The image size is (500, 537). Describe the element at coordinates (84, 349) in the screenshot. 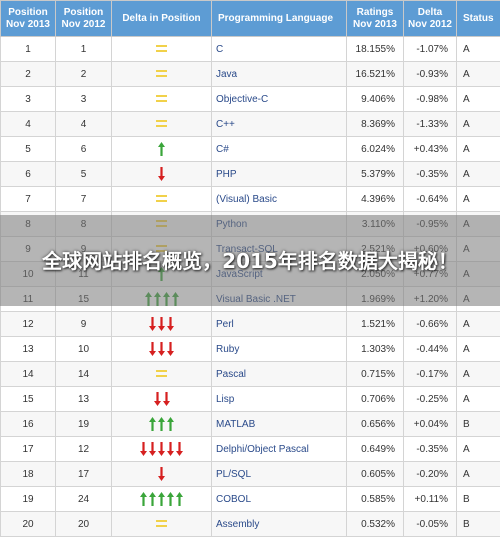

I see `pos-2012-cell: 10` at that location.